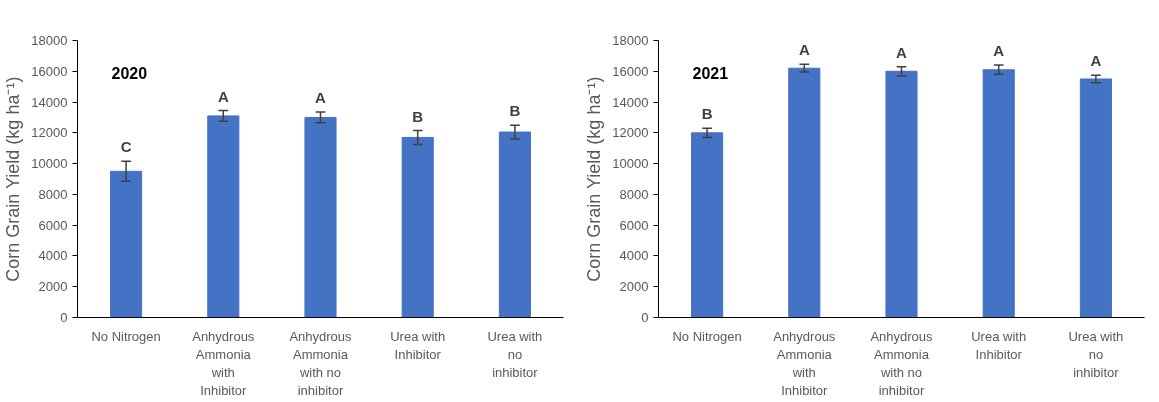 Image resolution: width=1159 pixels, height=402 pixels. I want to click on text: 2020, so click(129, 74).